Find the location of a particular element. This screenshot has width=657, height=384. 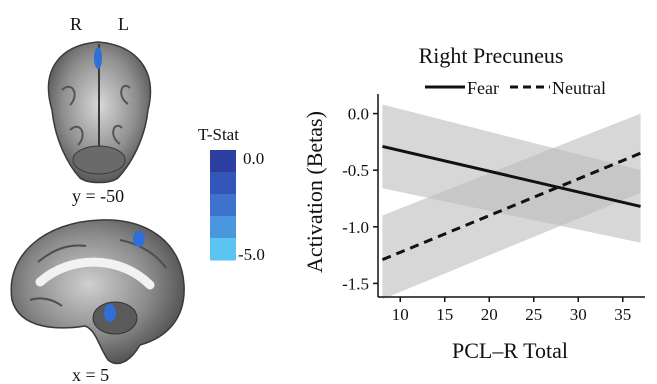

colorbar-max-label: 0.0 is located at coordinates (253, 158).